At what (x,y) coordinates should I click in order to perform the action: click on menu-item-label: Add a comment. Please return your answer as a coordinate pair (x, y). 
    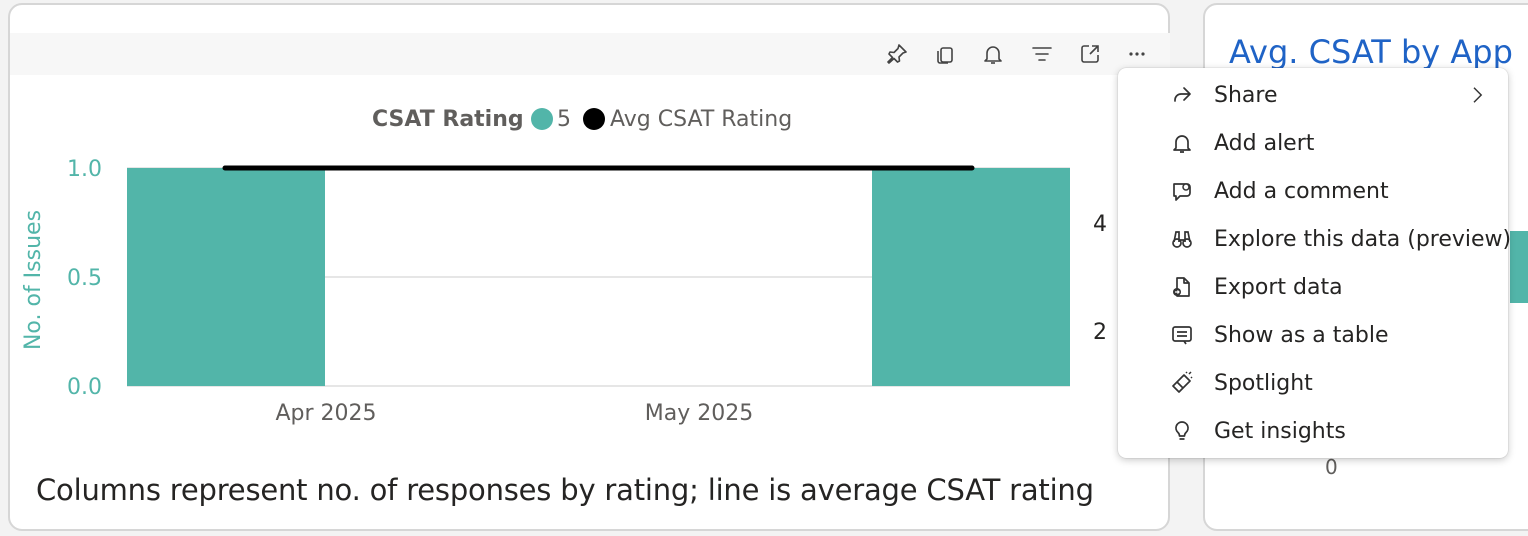
    Looking at the image, I should click on (1301, 191).